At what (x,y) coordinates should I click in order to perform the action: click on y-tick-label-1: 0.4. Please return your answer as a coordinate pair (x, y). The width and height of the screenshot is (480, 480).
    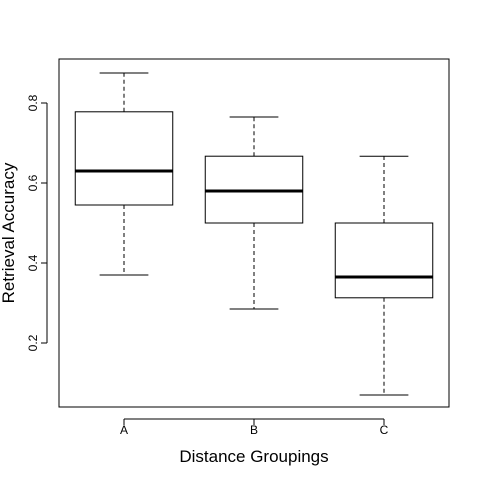
    Looking at the image, I should click on (33, 262).